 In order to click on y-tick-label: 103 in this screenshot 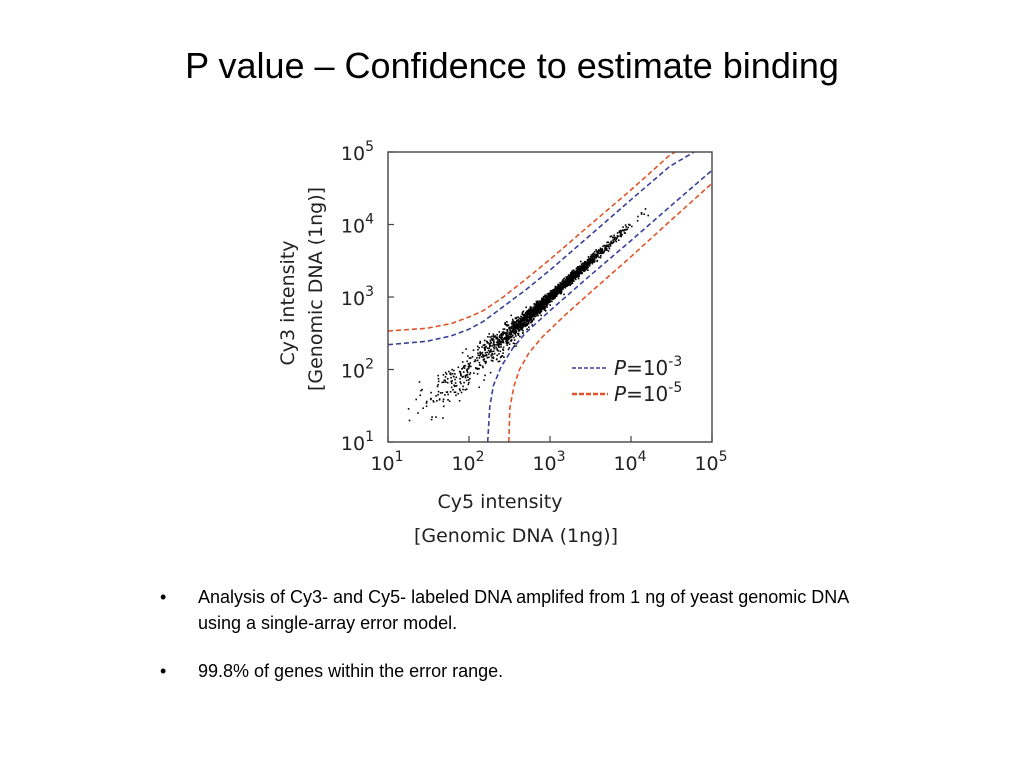, I will do `click(357, 297)`.